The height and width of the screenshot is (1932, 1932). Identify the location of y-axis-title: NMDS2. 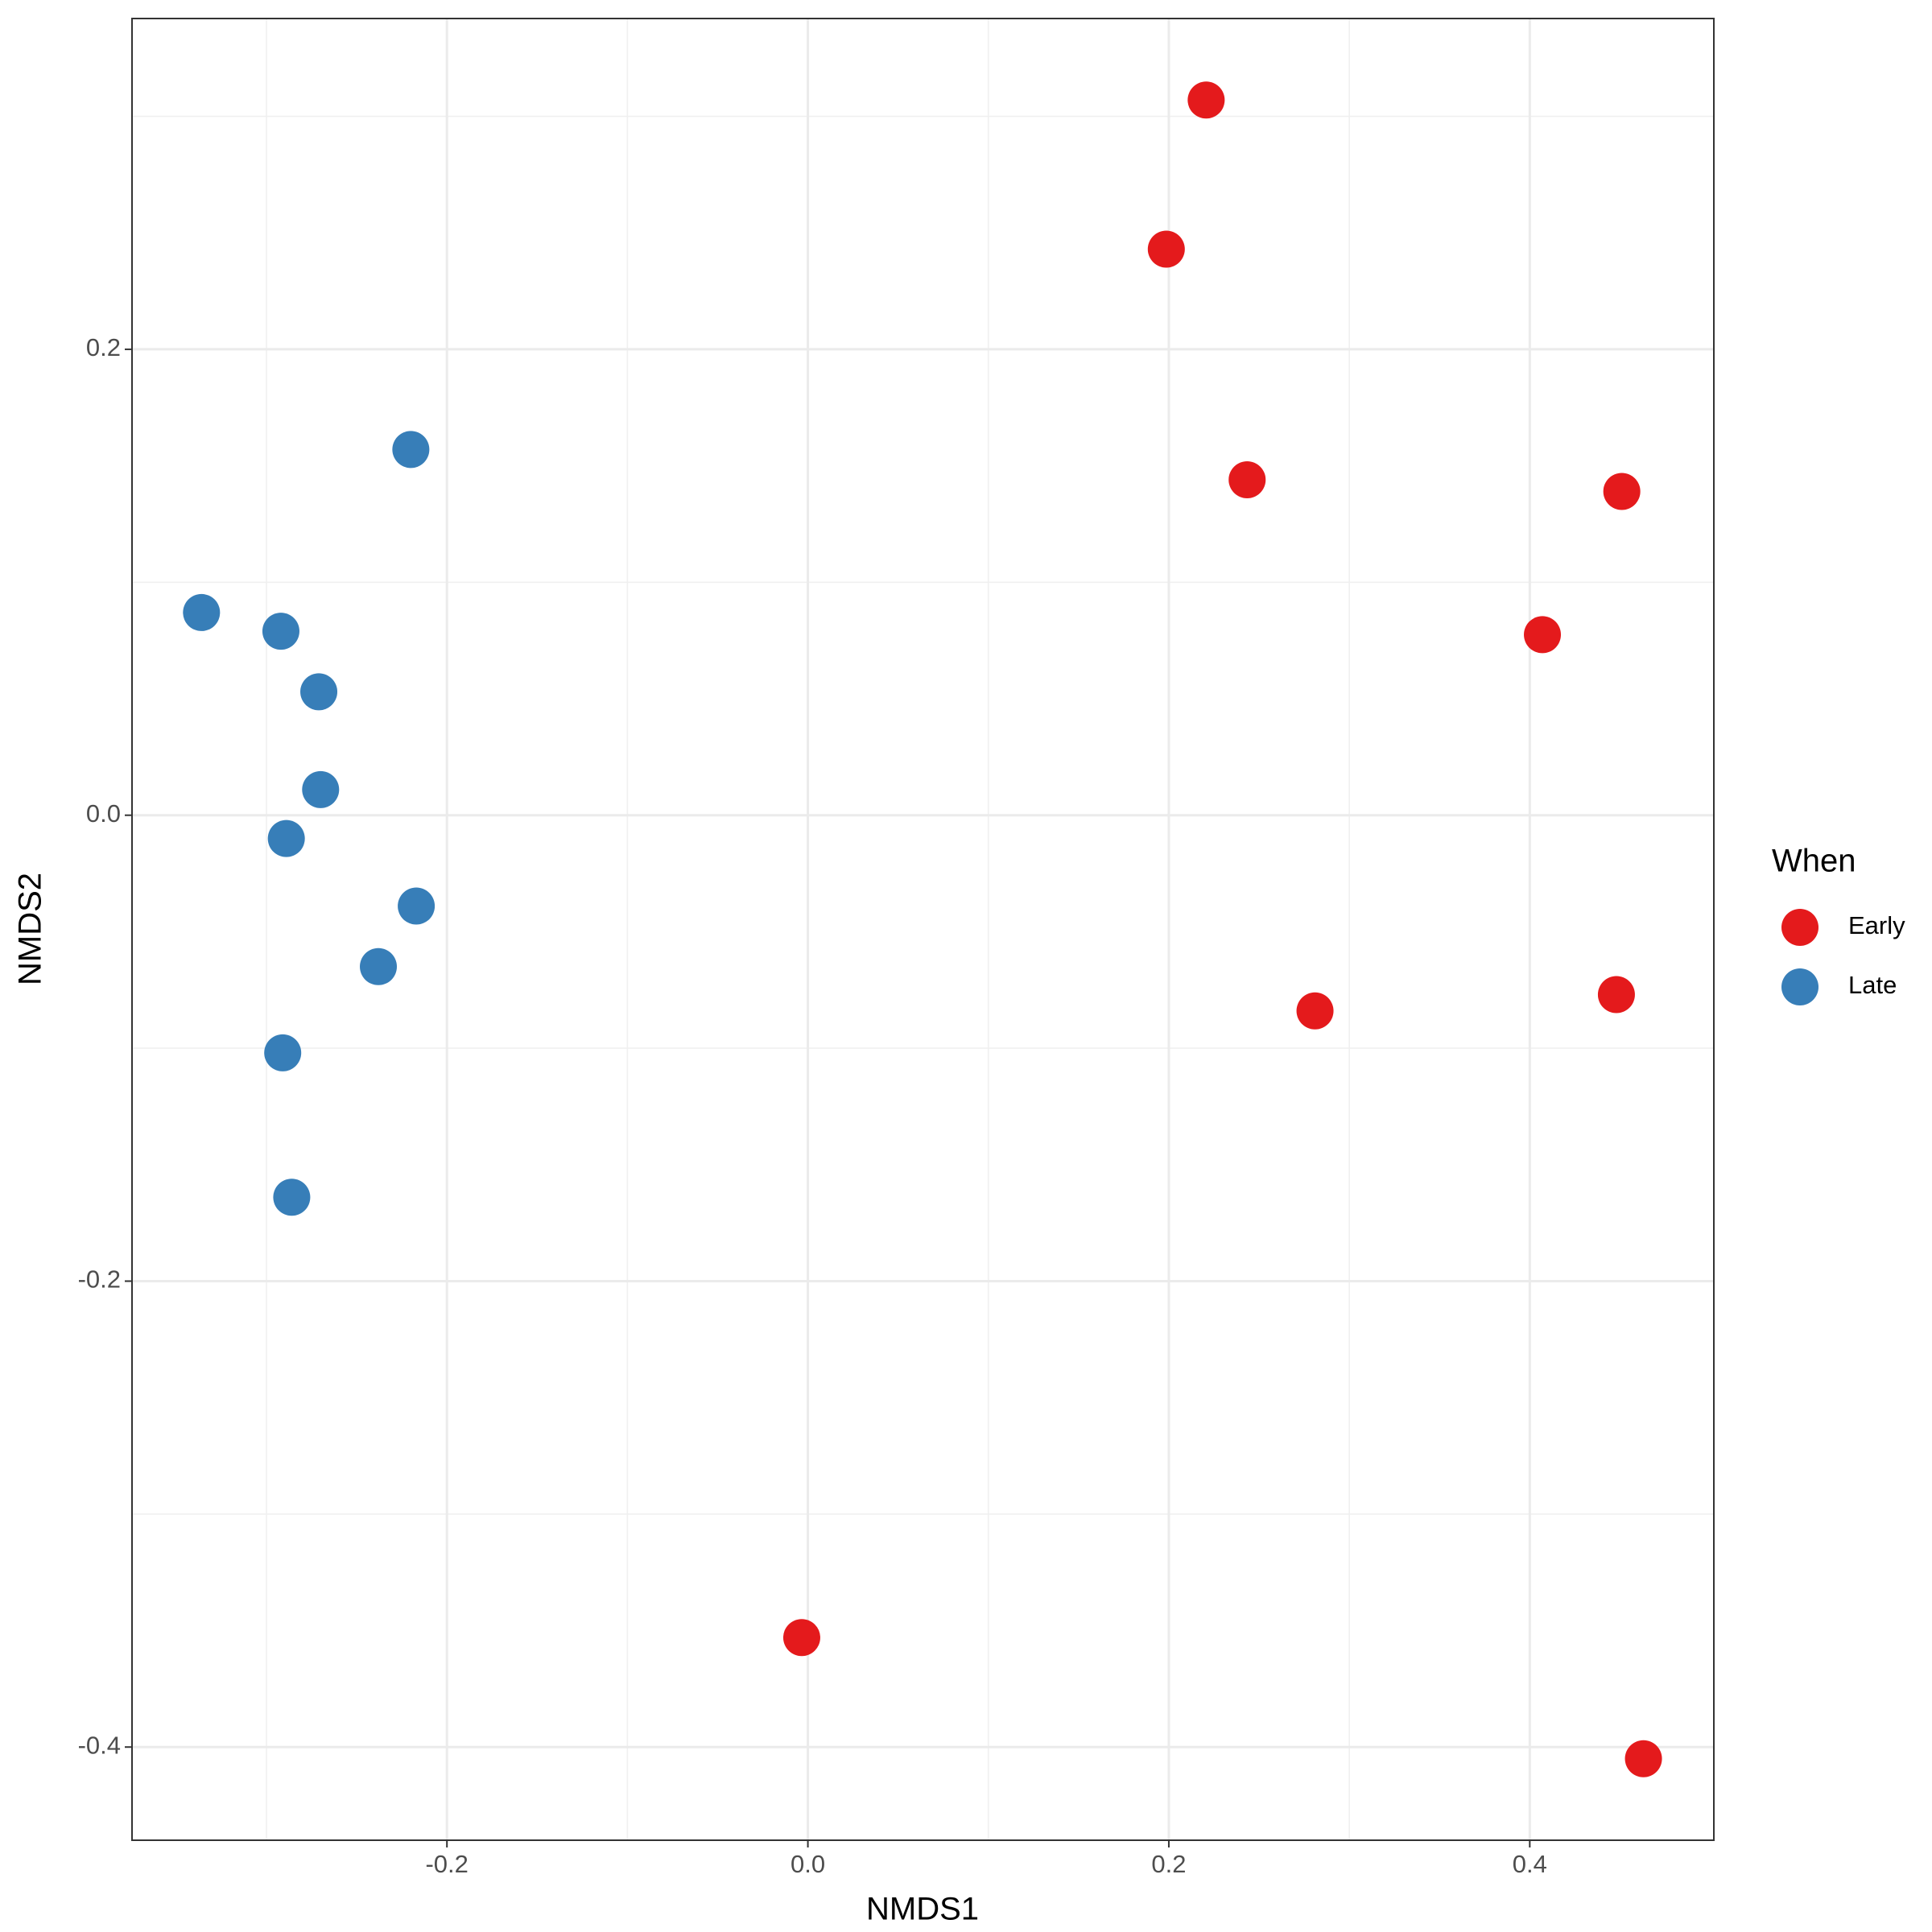
(30, 929).